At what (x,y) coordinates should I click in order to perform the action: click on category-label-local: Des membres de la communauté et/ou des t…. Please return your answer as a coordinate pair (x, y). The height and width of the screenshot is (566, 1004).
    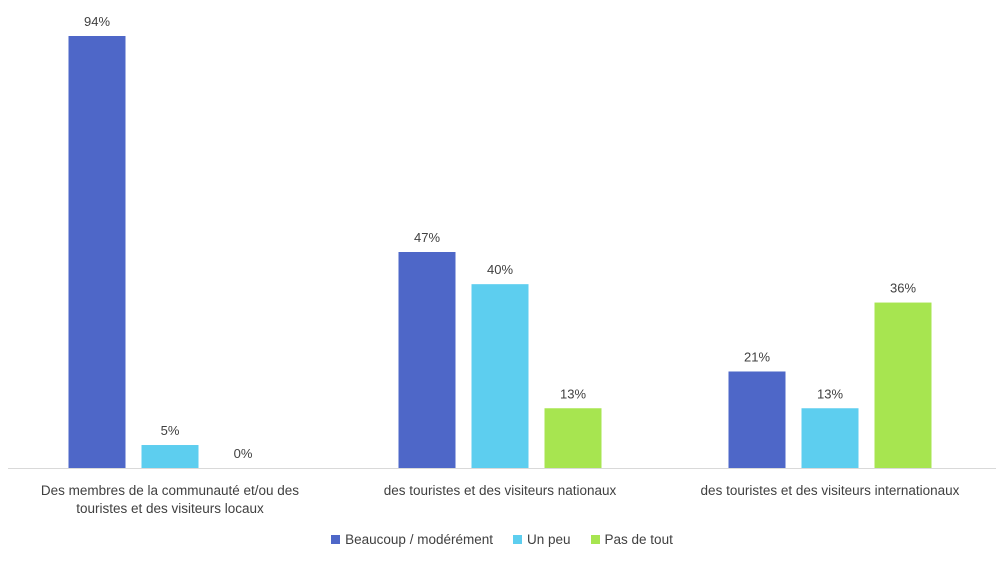
    Looking at the image, I should click on (170, 499).